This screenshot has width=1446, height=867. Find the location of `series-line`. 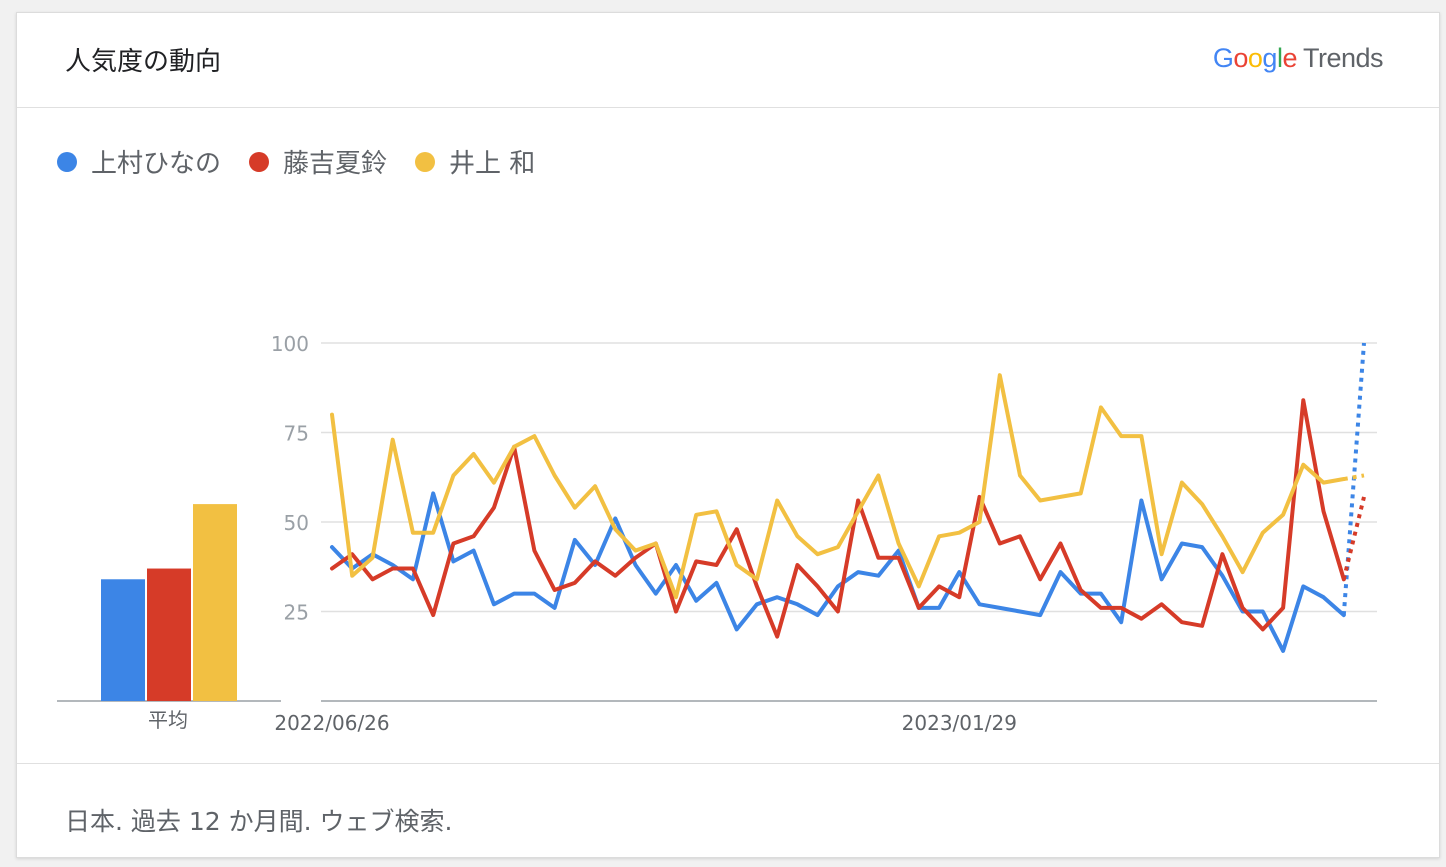

series-line is located at coordinates (838, 572).